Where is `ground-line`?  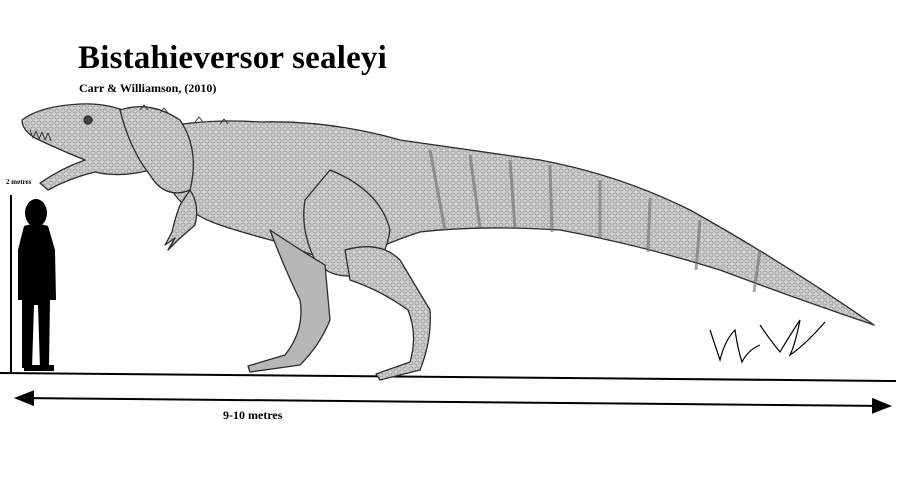 ground-line is located at coordinates (448, 377).